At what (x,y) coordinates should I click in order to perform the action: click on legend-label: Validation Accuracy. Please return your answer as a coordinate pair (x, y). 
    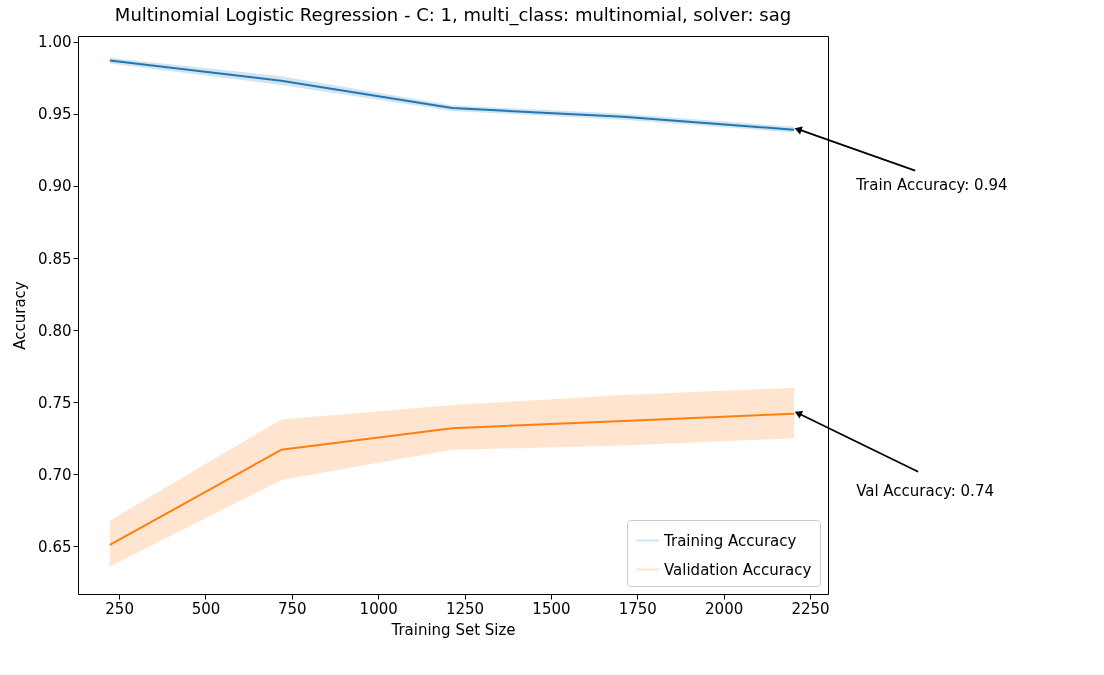
    Looking at the image, I should click on (738, 569).